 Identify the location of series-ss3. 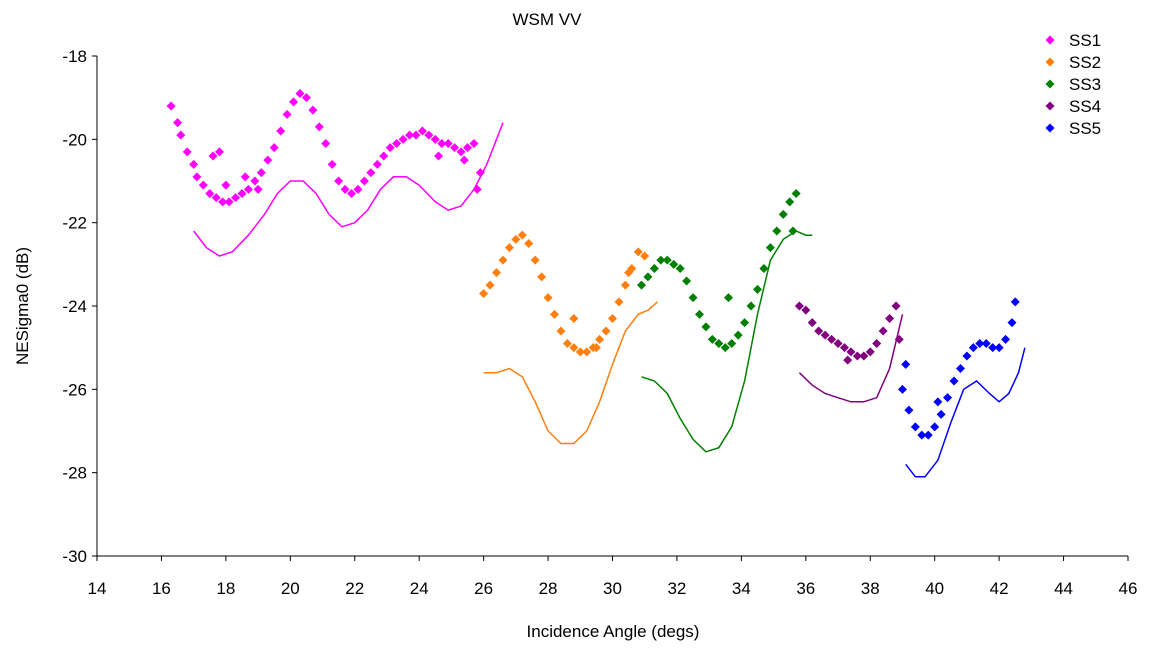
(724, 321).